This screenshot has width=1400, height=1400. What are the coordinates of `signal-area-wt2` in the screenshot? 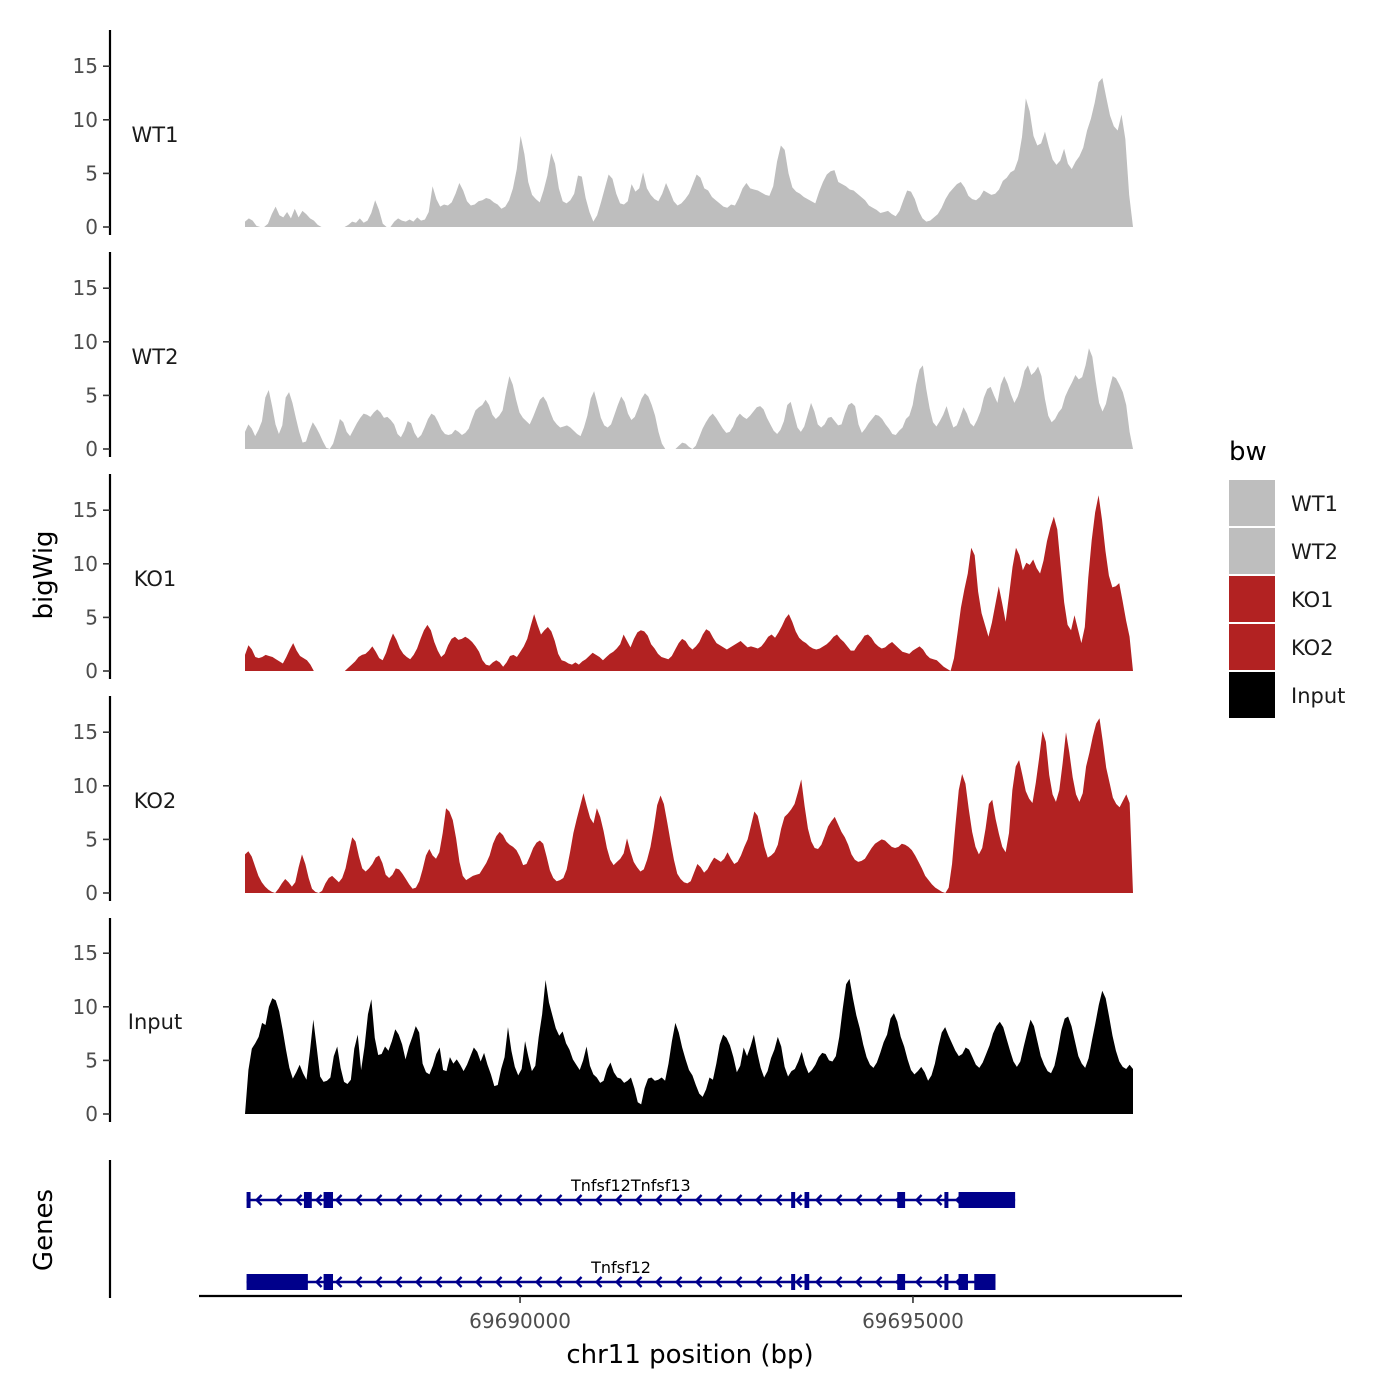 It's located at (689, 398).